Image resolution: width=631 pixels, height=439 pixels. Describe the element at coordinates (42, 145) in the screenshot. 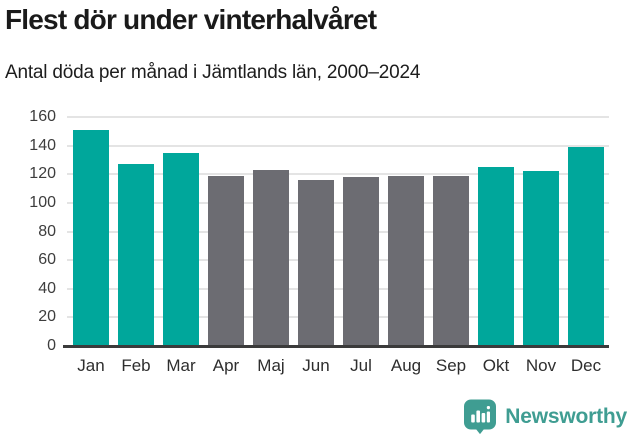

I see `y-tick-140: 140` at that location.